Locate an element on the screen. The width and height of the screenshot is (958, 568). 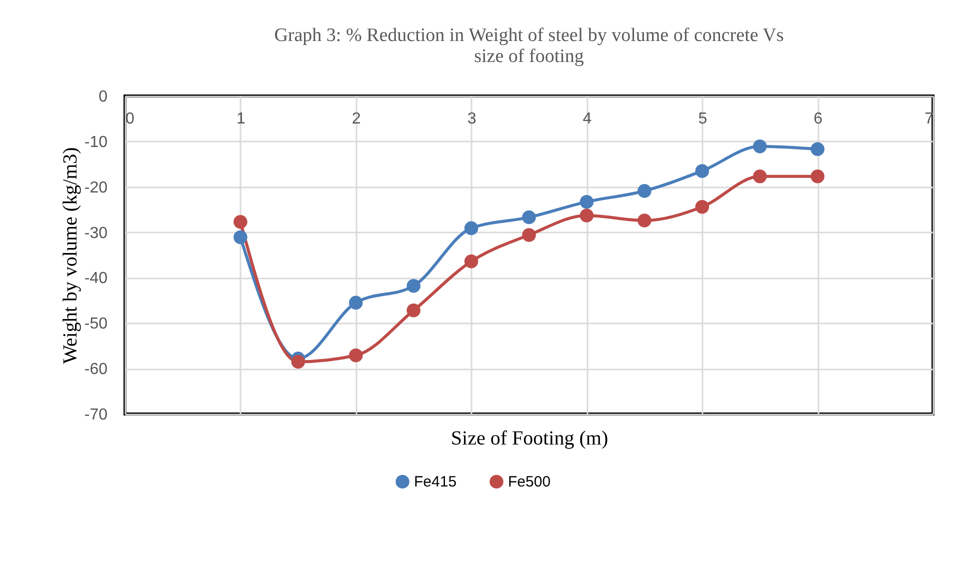
x-tick-label: 3 is located at coordinates (471, 119).